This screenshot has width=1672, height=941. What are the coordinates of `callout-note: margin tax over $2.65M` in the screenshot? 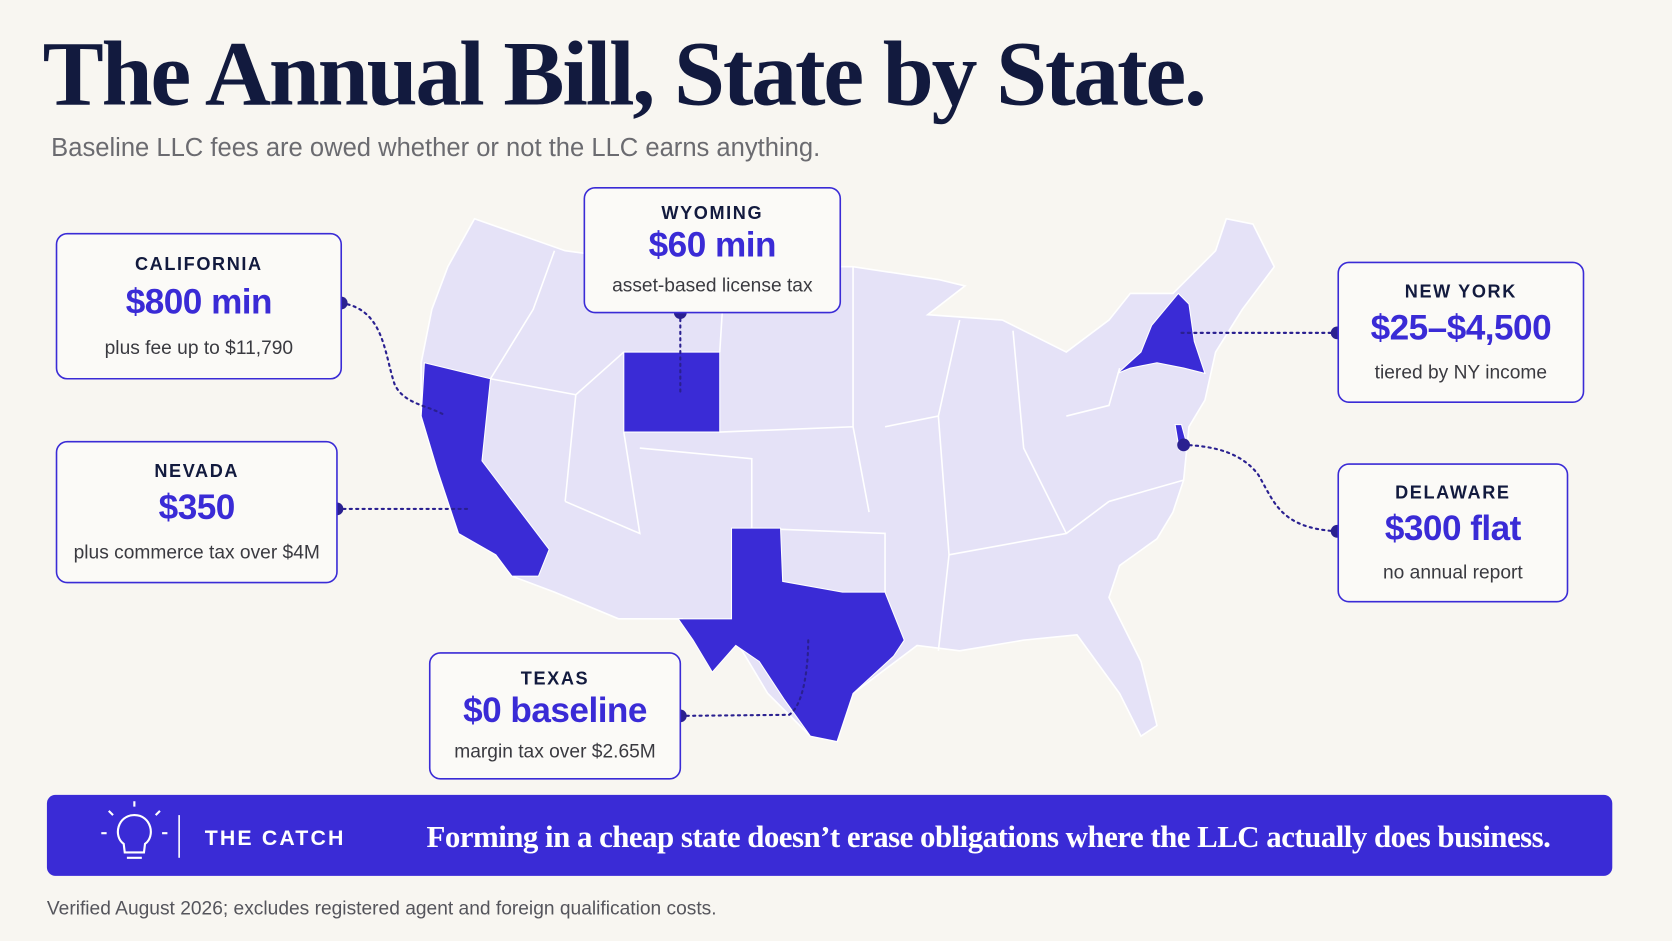 It's located at (555, 751).